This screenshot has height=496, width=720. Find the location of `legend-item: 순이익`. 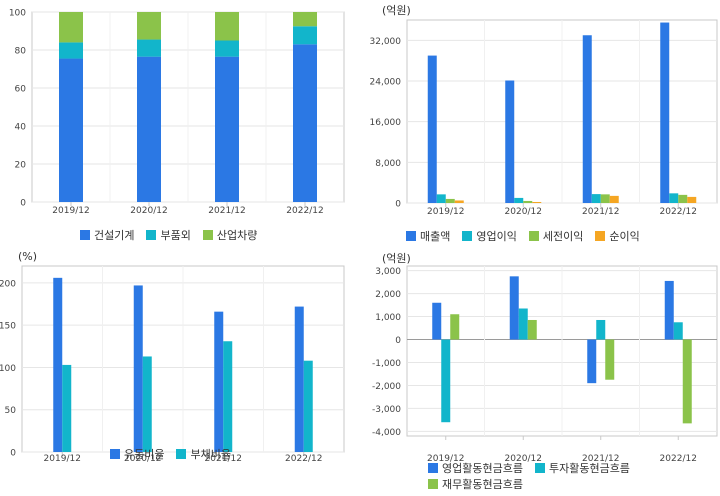

legend-item: 순이익 is located at coordinates (617, 236).